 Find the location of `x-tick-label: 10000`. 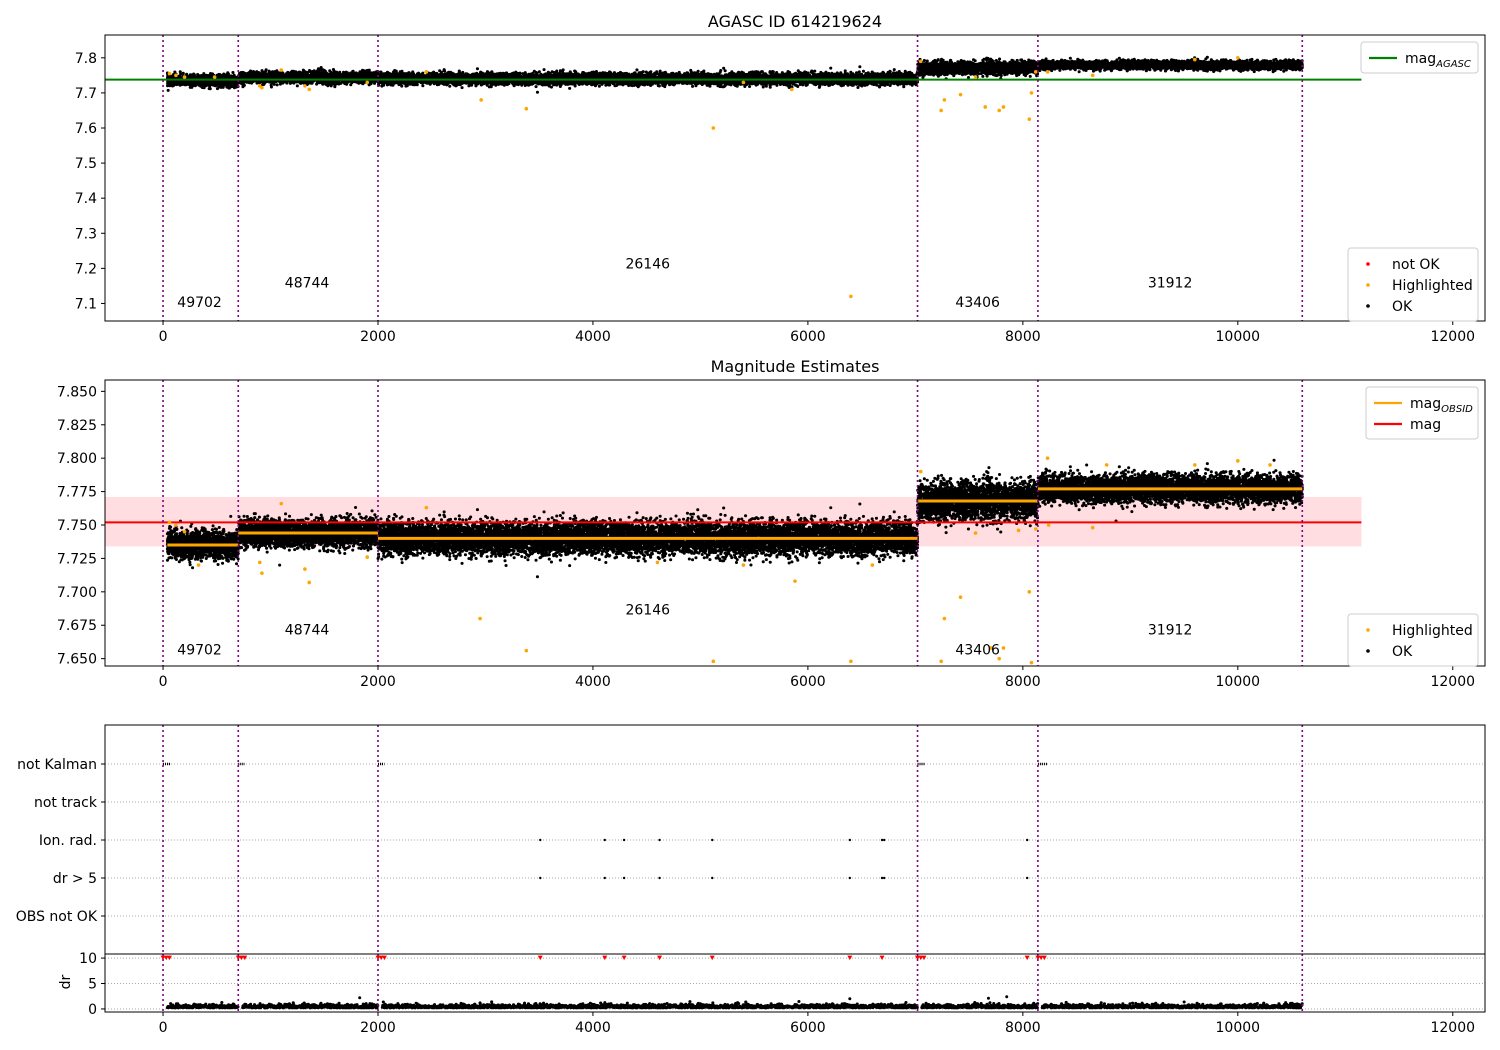

x-tick-label: 10000 is located at coordinates (1238, 682).